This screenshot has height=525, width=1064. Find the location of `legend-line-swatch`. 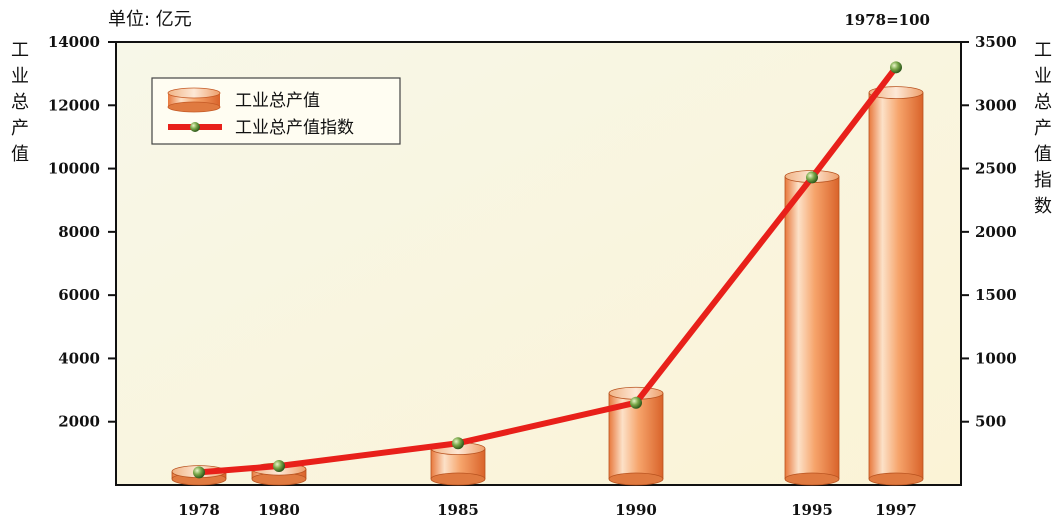

legend-line-swatch is located at coordinates (195, 127).